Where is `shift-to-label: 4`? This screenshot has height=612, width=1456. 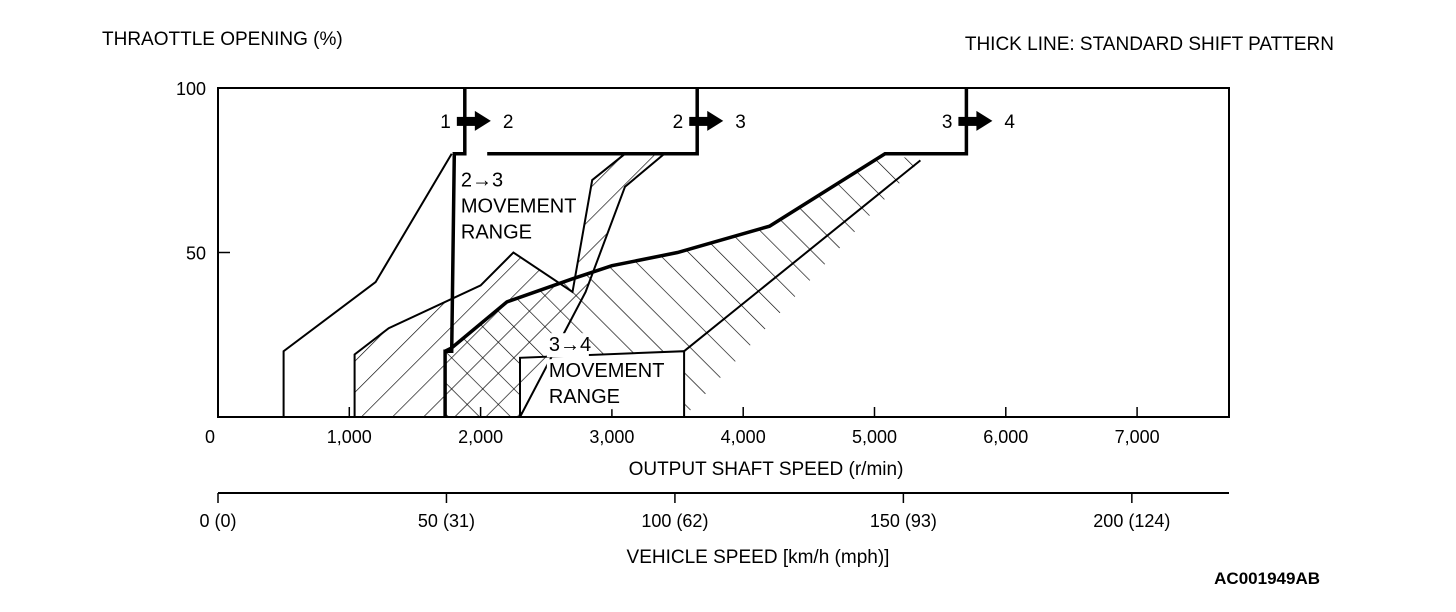 shift-to-label: 4 is located at coordinates (1009, 122).